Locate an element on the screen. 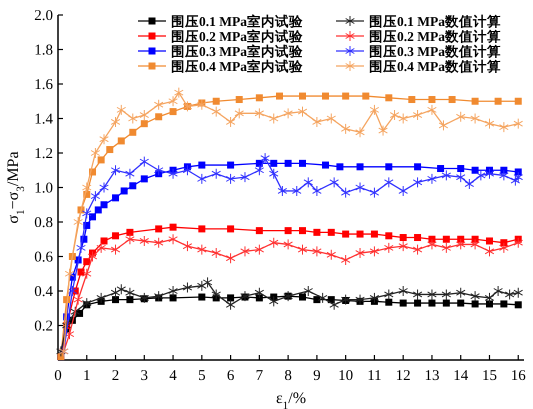 The width and height of the screenshot is (533, 409). y-tick-label: 0.6 is located at coordinates (44, 258).